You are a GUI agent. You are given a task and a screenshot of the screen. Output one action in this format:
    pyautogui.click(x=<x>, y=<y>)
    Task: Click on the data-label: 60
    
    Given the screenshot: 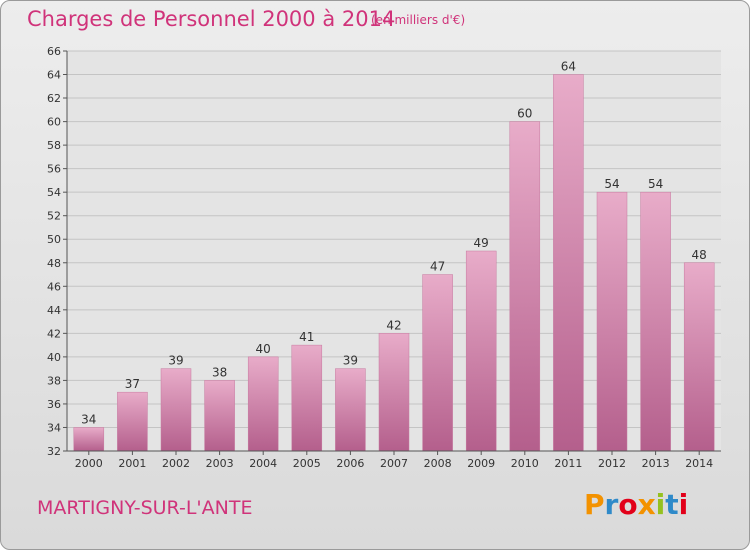 What is the action you would take?
    pyautogui.click(x=524, y=114)
    